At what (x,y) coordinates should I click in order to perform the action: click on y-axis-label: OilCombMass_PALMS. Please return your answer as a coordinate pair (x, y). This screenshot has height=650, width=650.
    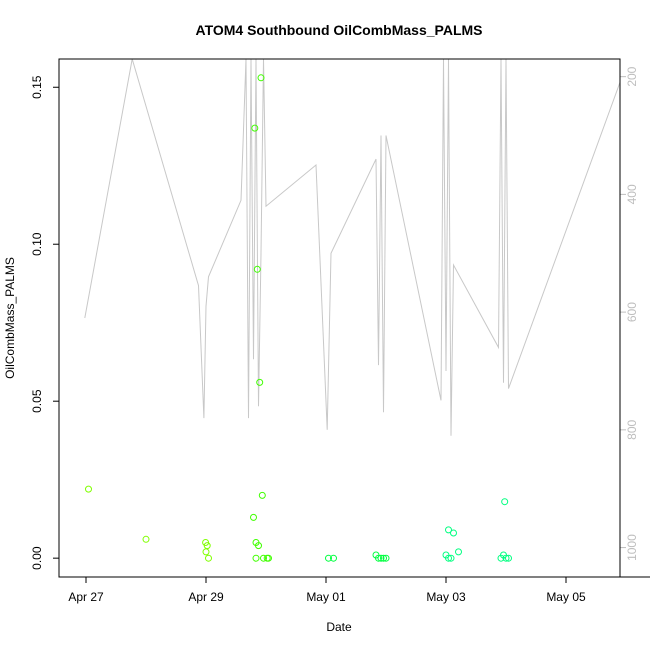
    Looking at the image, I should click on (10, 318).